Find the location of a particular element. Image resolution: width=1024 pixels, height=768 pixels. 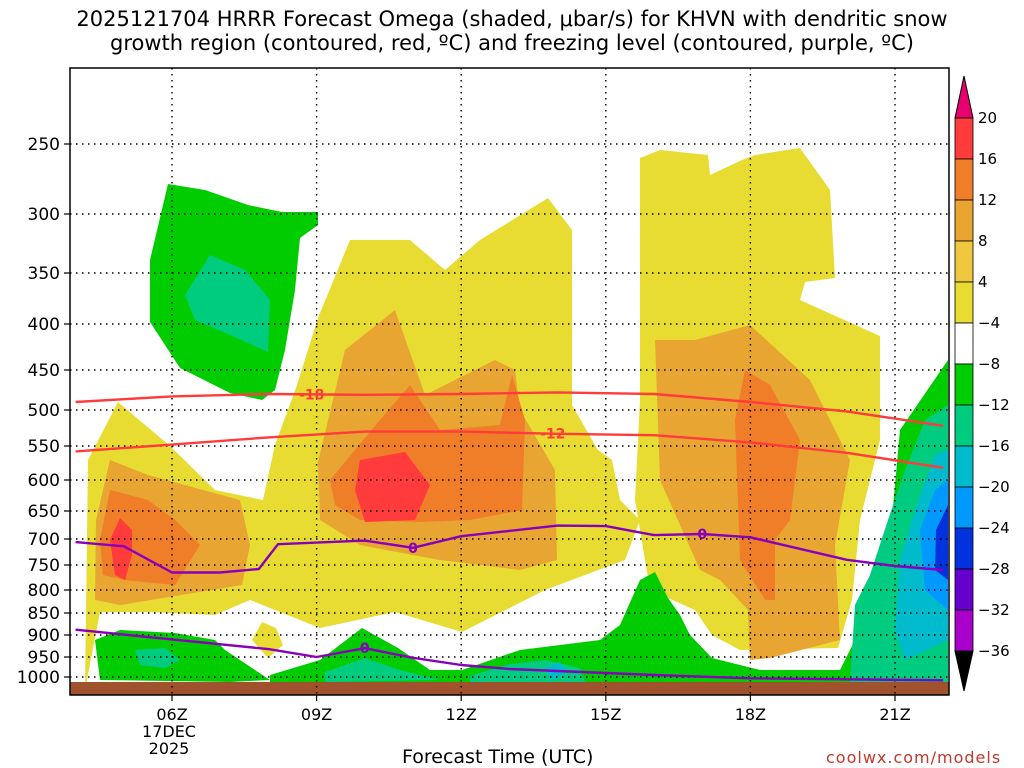

omega-16-20-region-left is located at coordinates (121, 549).